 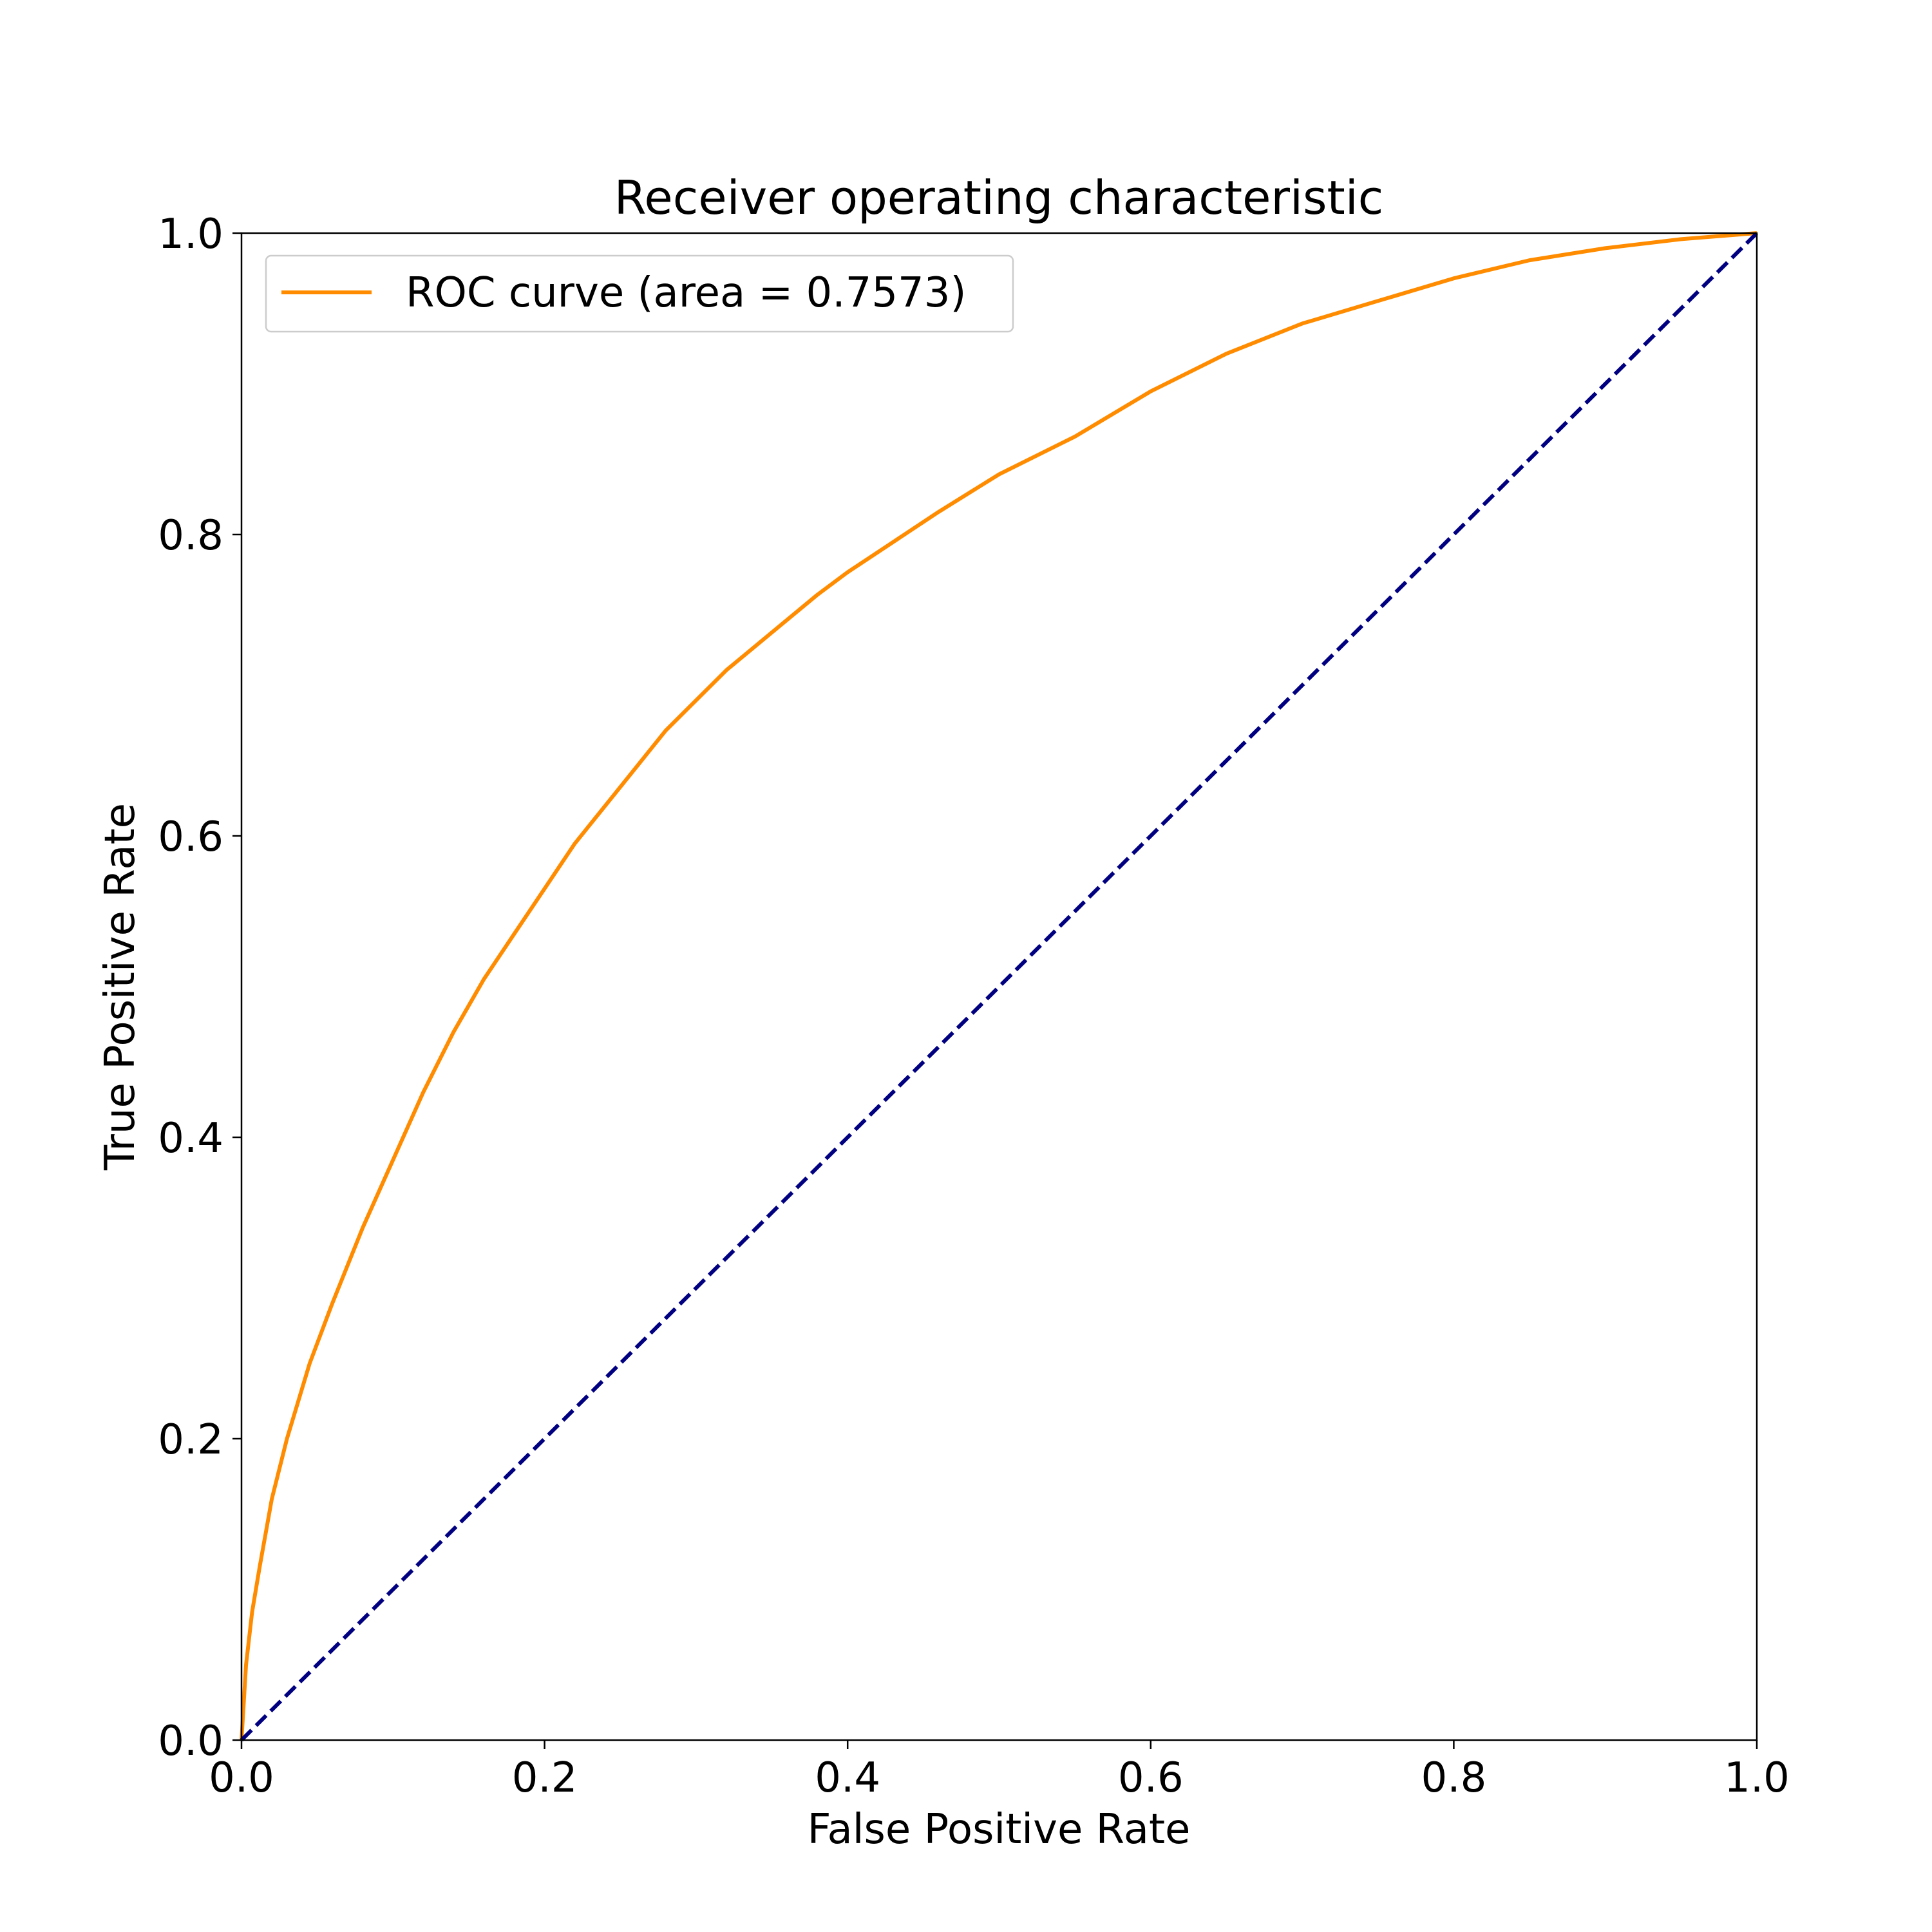 I want to click on y-tick-label: 0.8, so click(x=191, y=536).